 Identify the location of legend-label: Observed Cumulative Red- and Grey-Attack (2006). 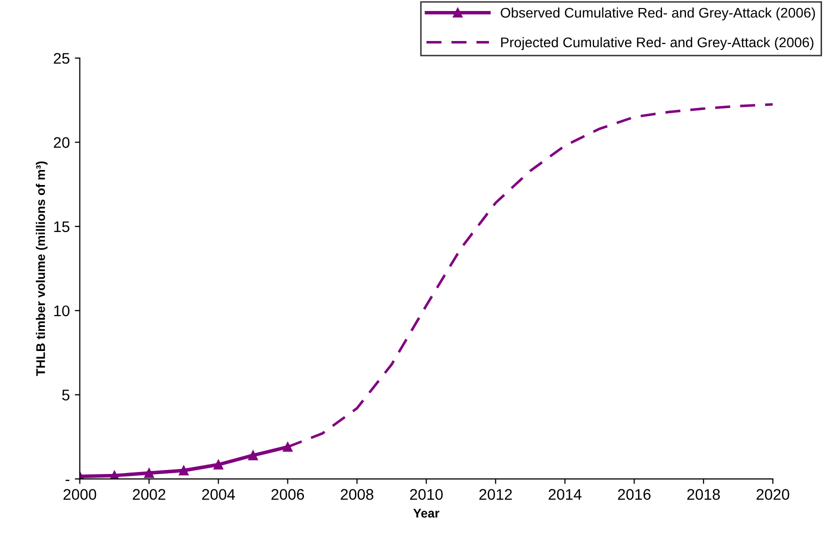
(657, 13).